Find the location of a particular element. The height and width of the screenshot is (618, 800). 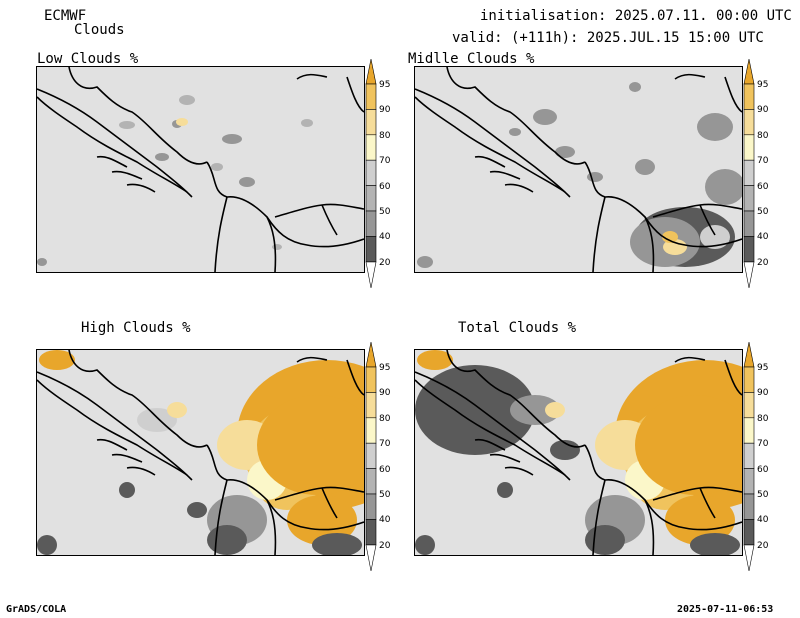

product-name: Clouds is located at coordinates (99, 30).